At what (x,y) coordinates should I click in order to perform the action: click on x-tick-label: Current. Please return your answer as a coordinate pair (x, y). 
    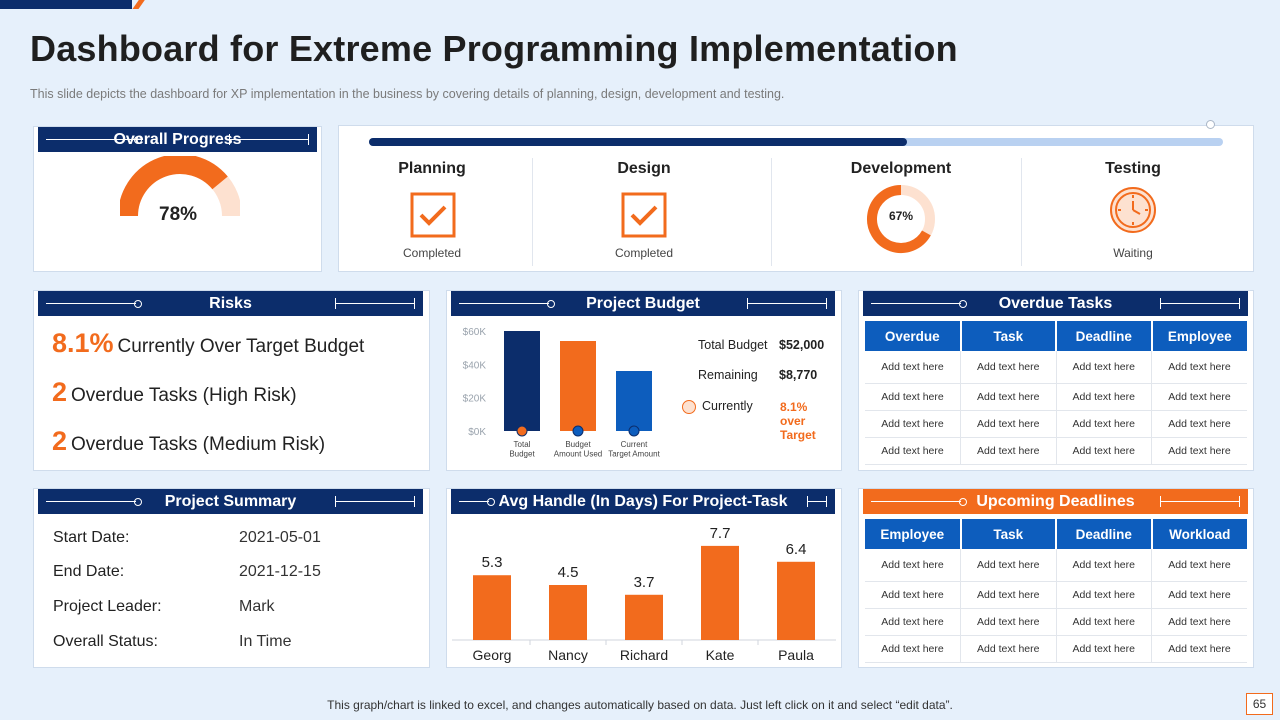
    Looking at the image, I should click on (634, 444).